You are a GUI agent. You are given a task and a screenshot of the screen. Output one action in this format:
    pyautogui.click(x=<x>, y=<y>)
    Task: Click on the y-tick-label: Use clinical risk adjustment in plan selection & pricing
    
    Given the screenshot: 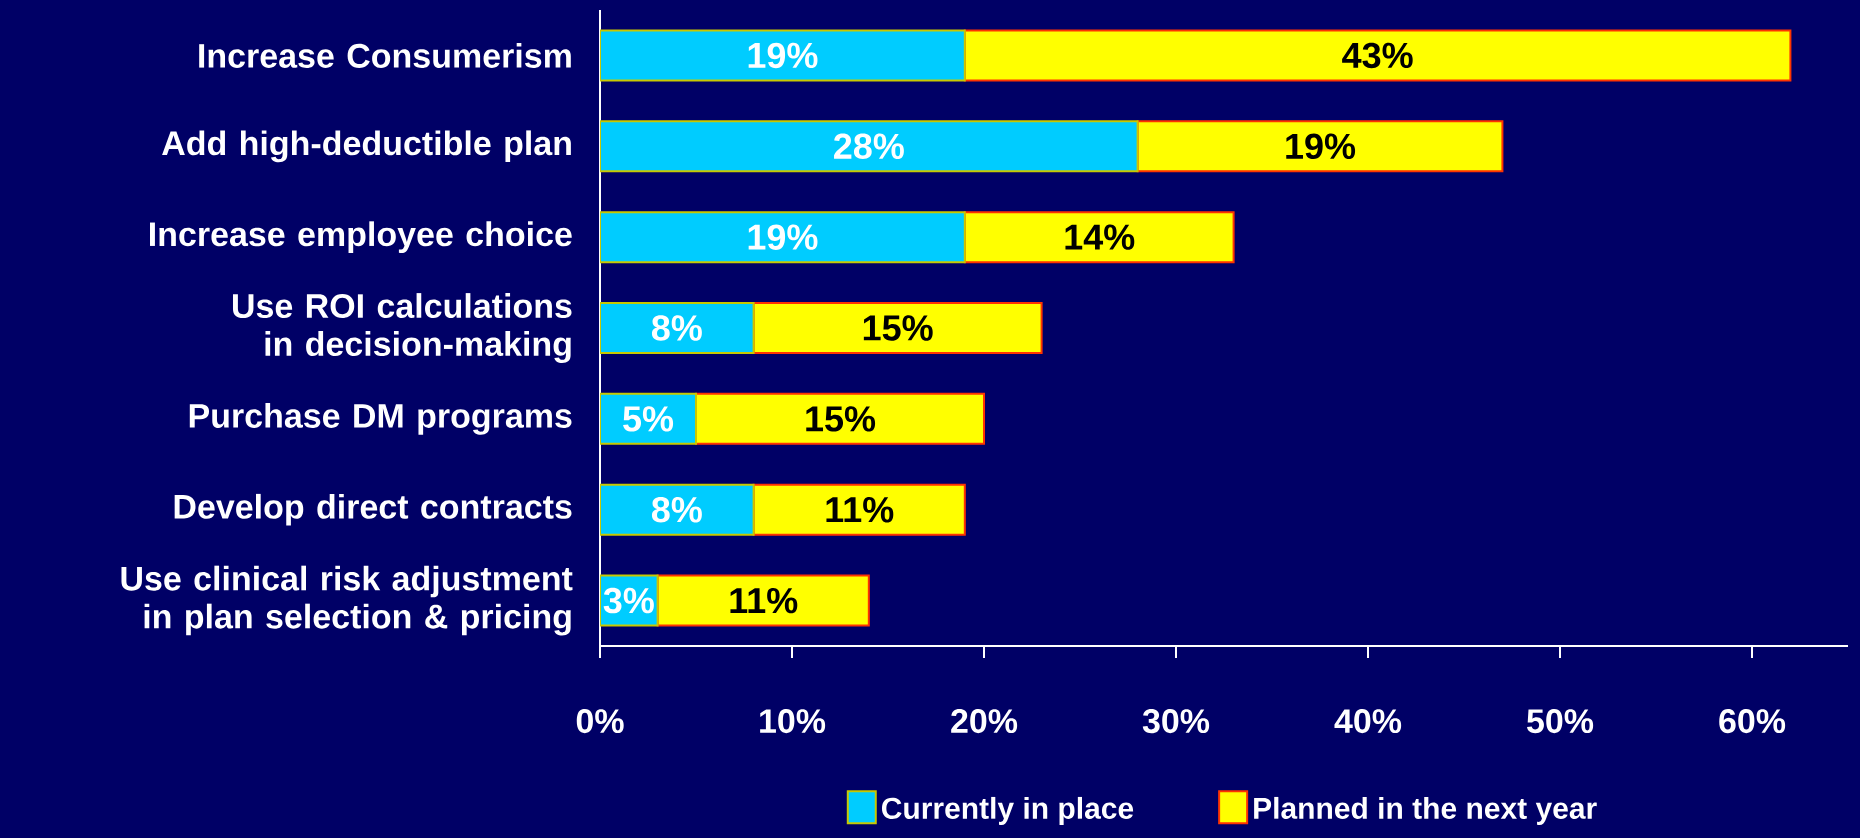 What is the action you would take?
    pyautogui.click(x=347, y=600)
    